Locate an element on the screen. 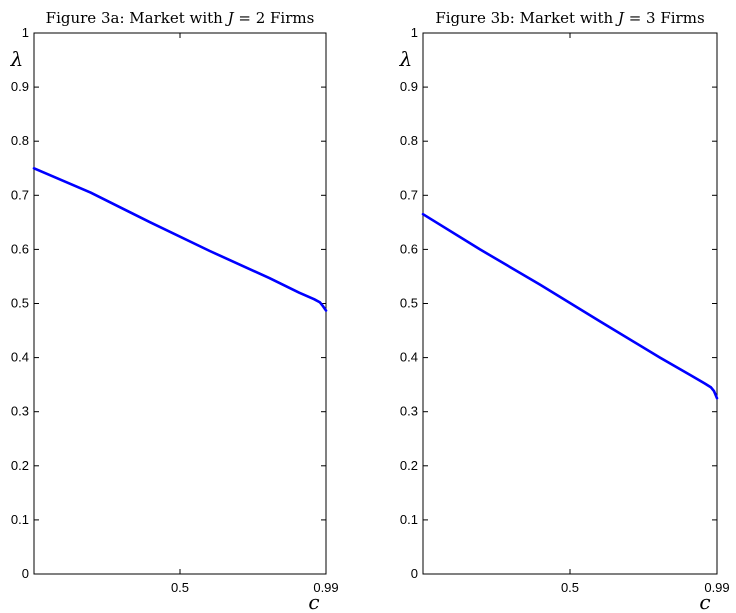  chart-title: Figure 3a: Market with J = 2 Firms is located at coordinates (180, 18).